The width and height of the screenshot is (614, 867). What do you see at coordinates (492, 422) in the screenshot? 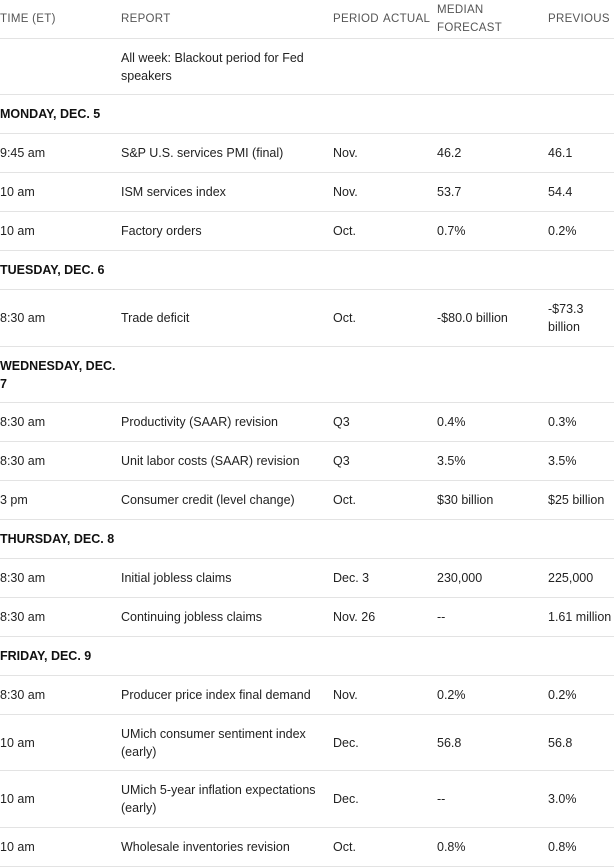
I see `median-forecast-cell: 0.4%` at bounding box center [492, 422].